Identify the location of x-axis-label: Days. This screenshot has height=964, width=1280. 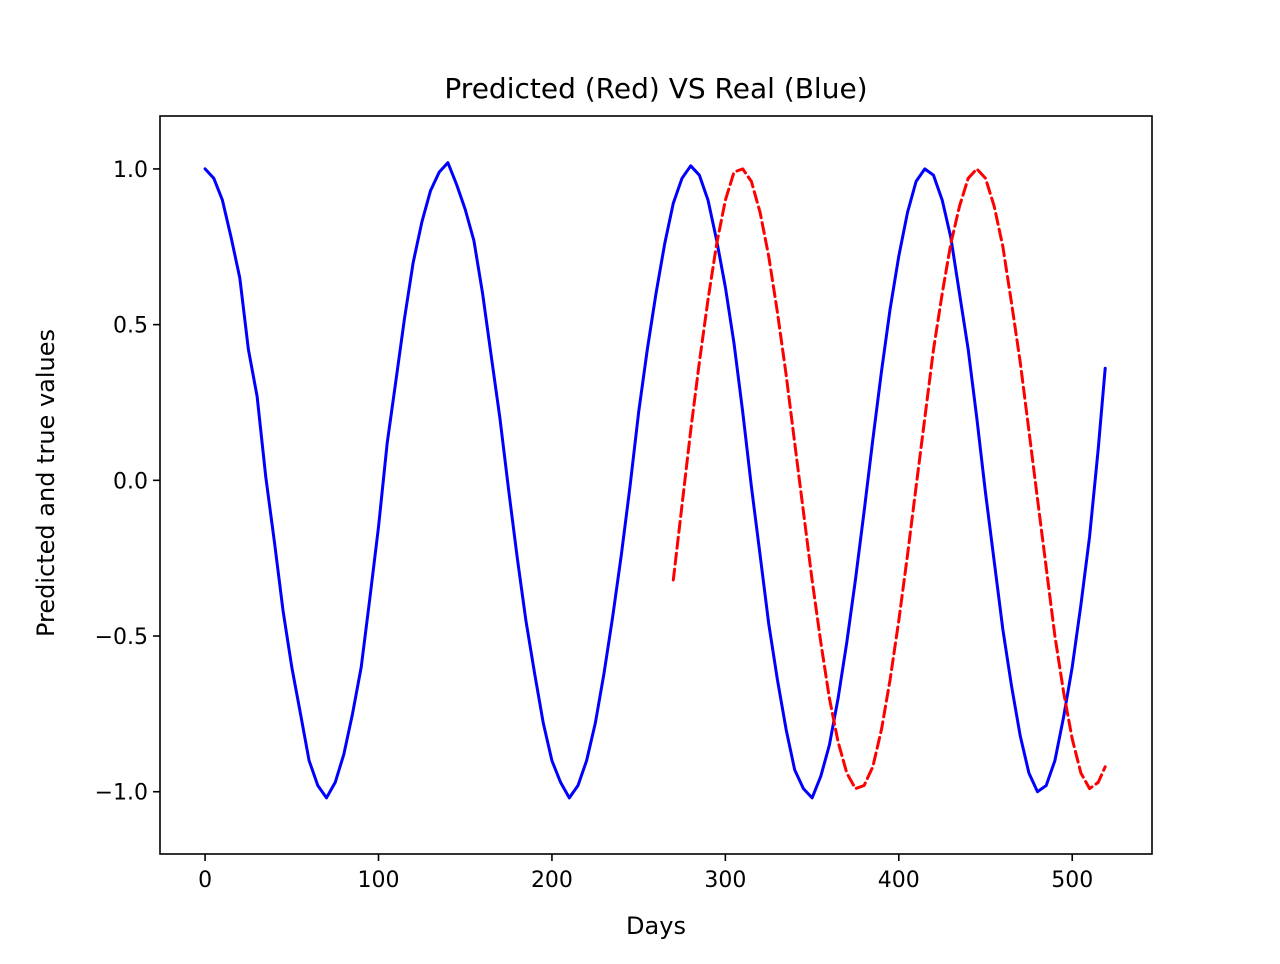
(656, 926).